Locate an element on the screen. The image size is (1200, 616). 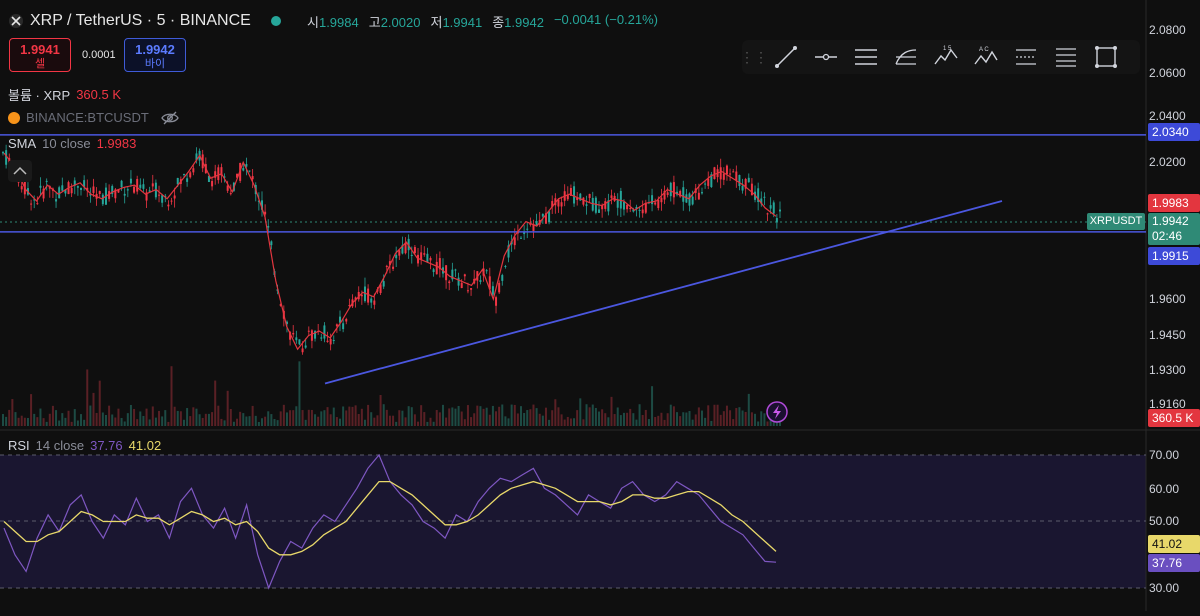
sell-button: 1.9941 셀 is located at coordinates (40, 55).